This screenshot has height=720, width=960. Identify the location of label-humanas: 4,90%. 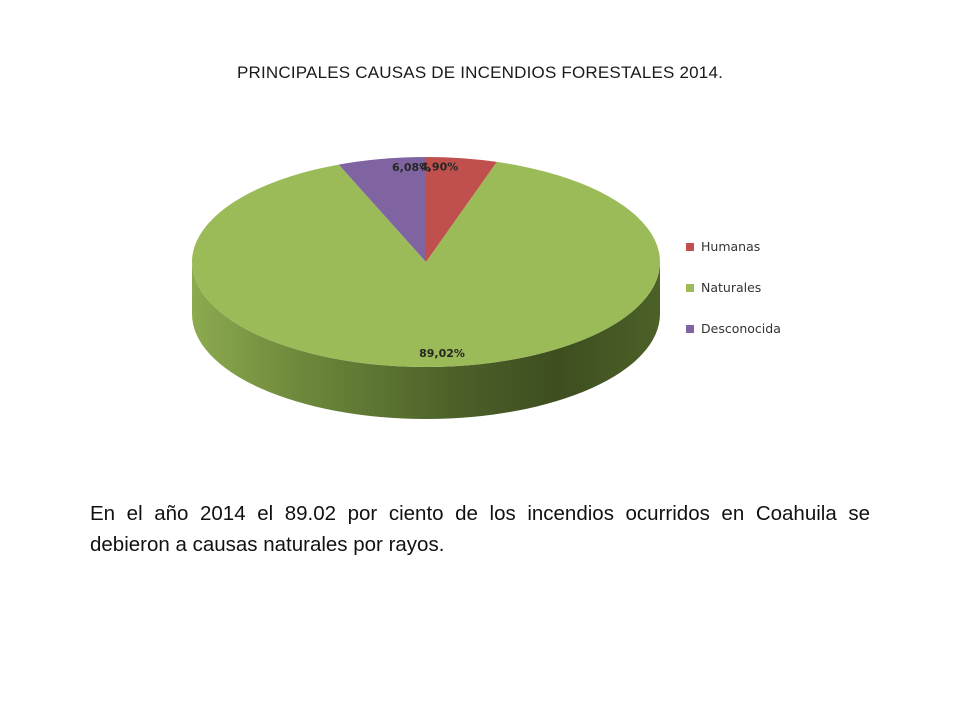
(439, 167).